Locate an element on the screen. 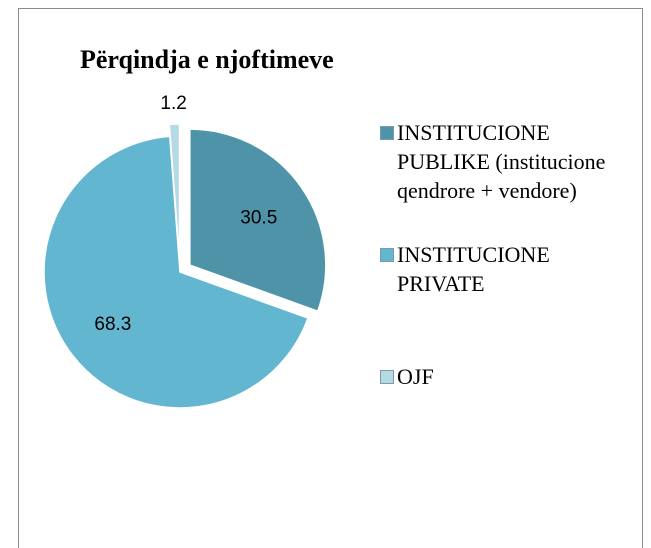  data-label: 30.5 is located at coordinates (258, 218).